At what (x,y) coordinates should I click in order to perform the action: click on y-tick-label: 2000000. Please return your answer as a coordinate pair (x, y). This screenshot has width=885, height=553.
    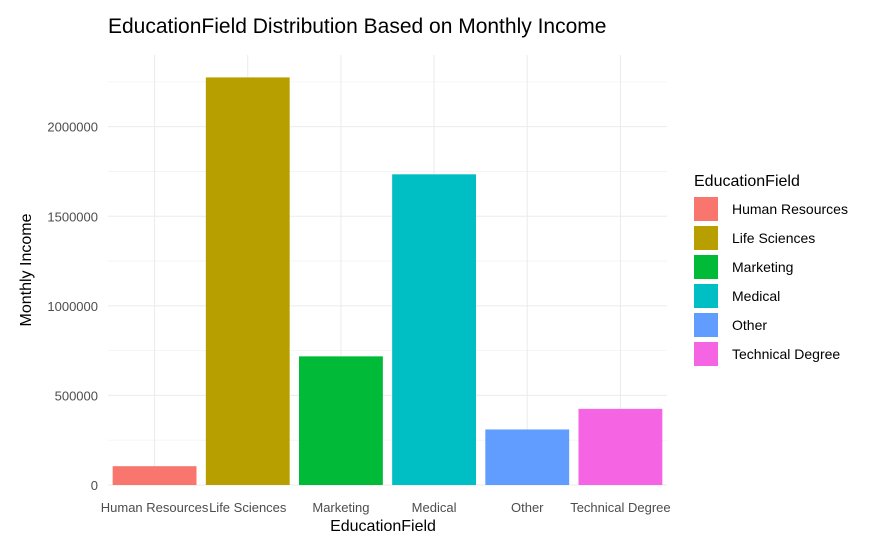
    Looking at the image, I should click on (72, 127).